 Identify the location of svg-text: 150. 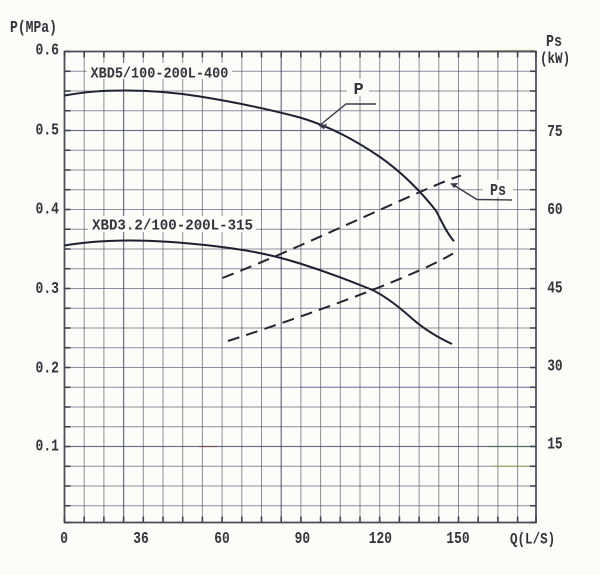
(457, 540).